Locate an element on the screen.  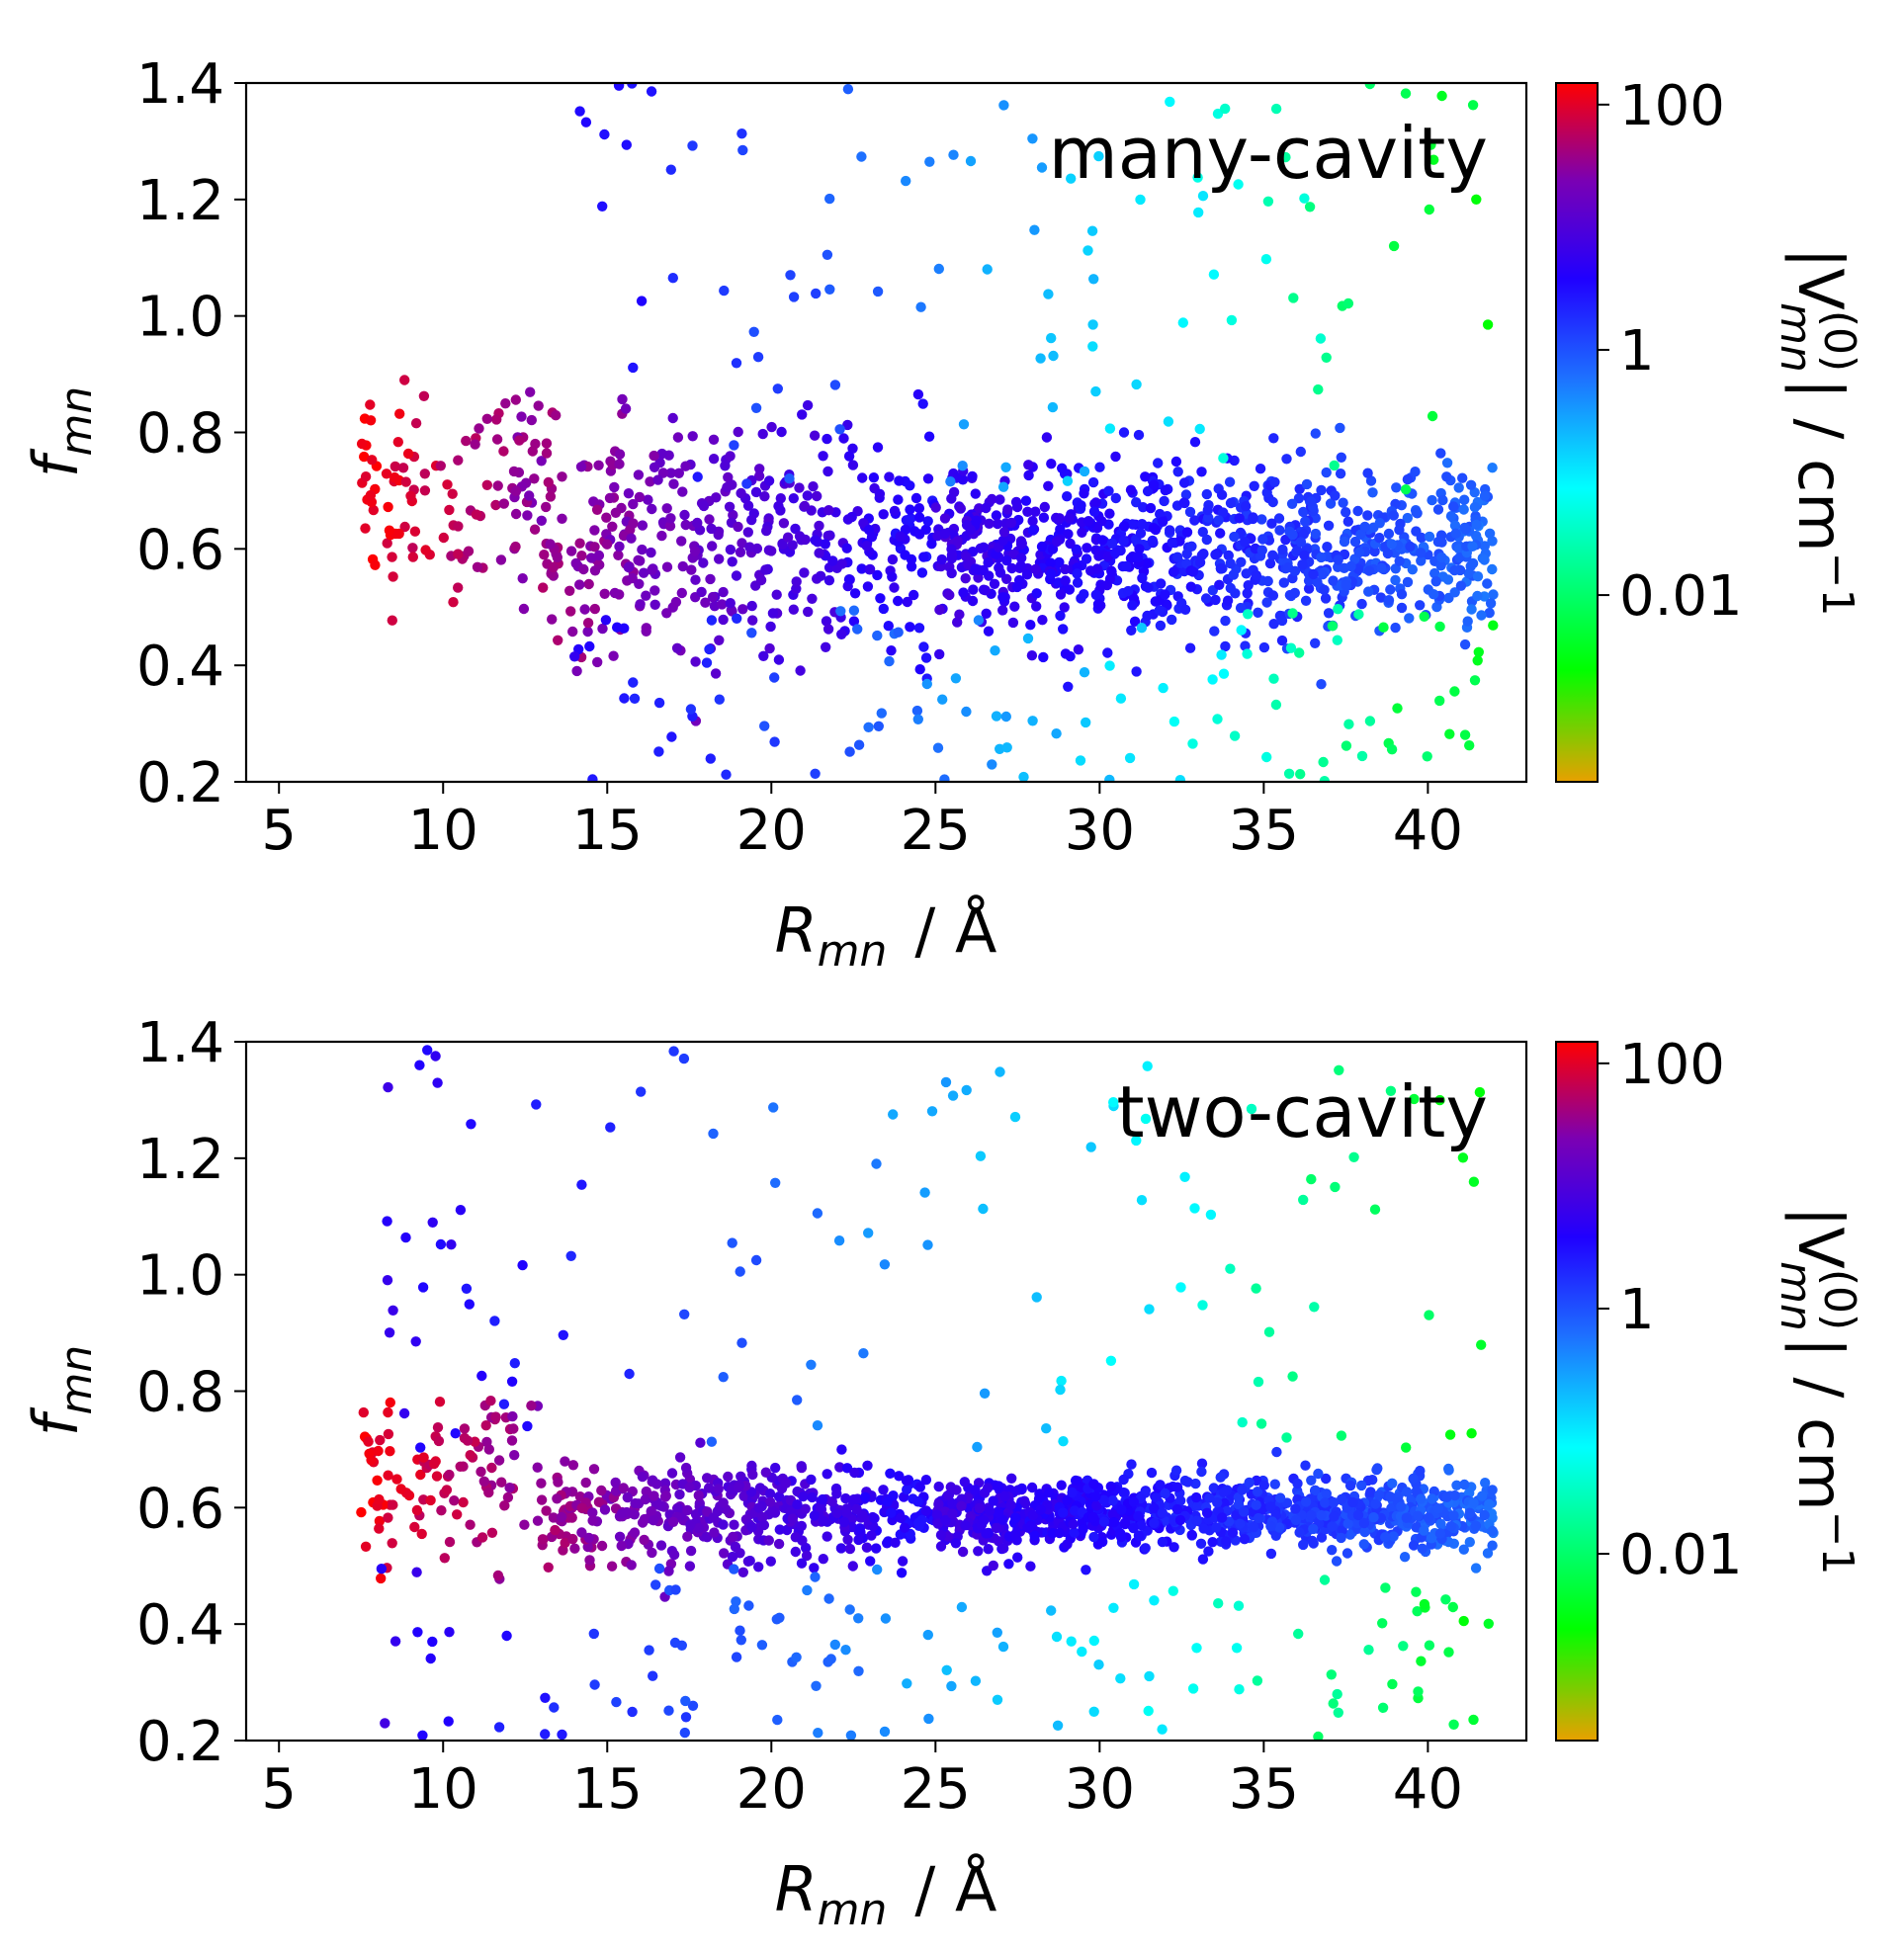
x-tick-label: 40 is located at coordinates (1428, 1790).